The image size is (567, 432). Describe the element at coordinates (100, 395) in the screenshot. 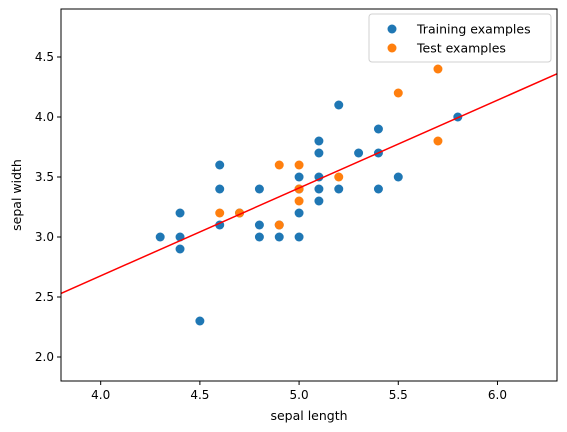

I see `x-tick-label: 4.0` at that location.